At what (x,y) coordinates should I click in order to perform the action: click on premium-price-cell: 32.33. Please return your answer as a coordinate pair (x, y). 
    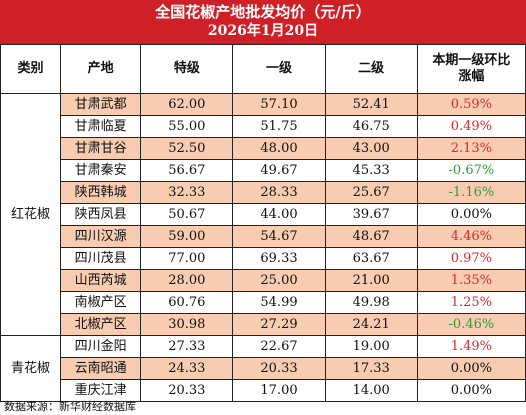
    Looking at the image, I should click on (187, 192).